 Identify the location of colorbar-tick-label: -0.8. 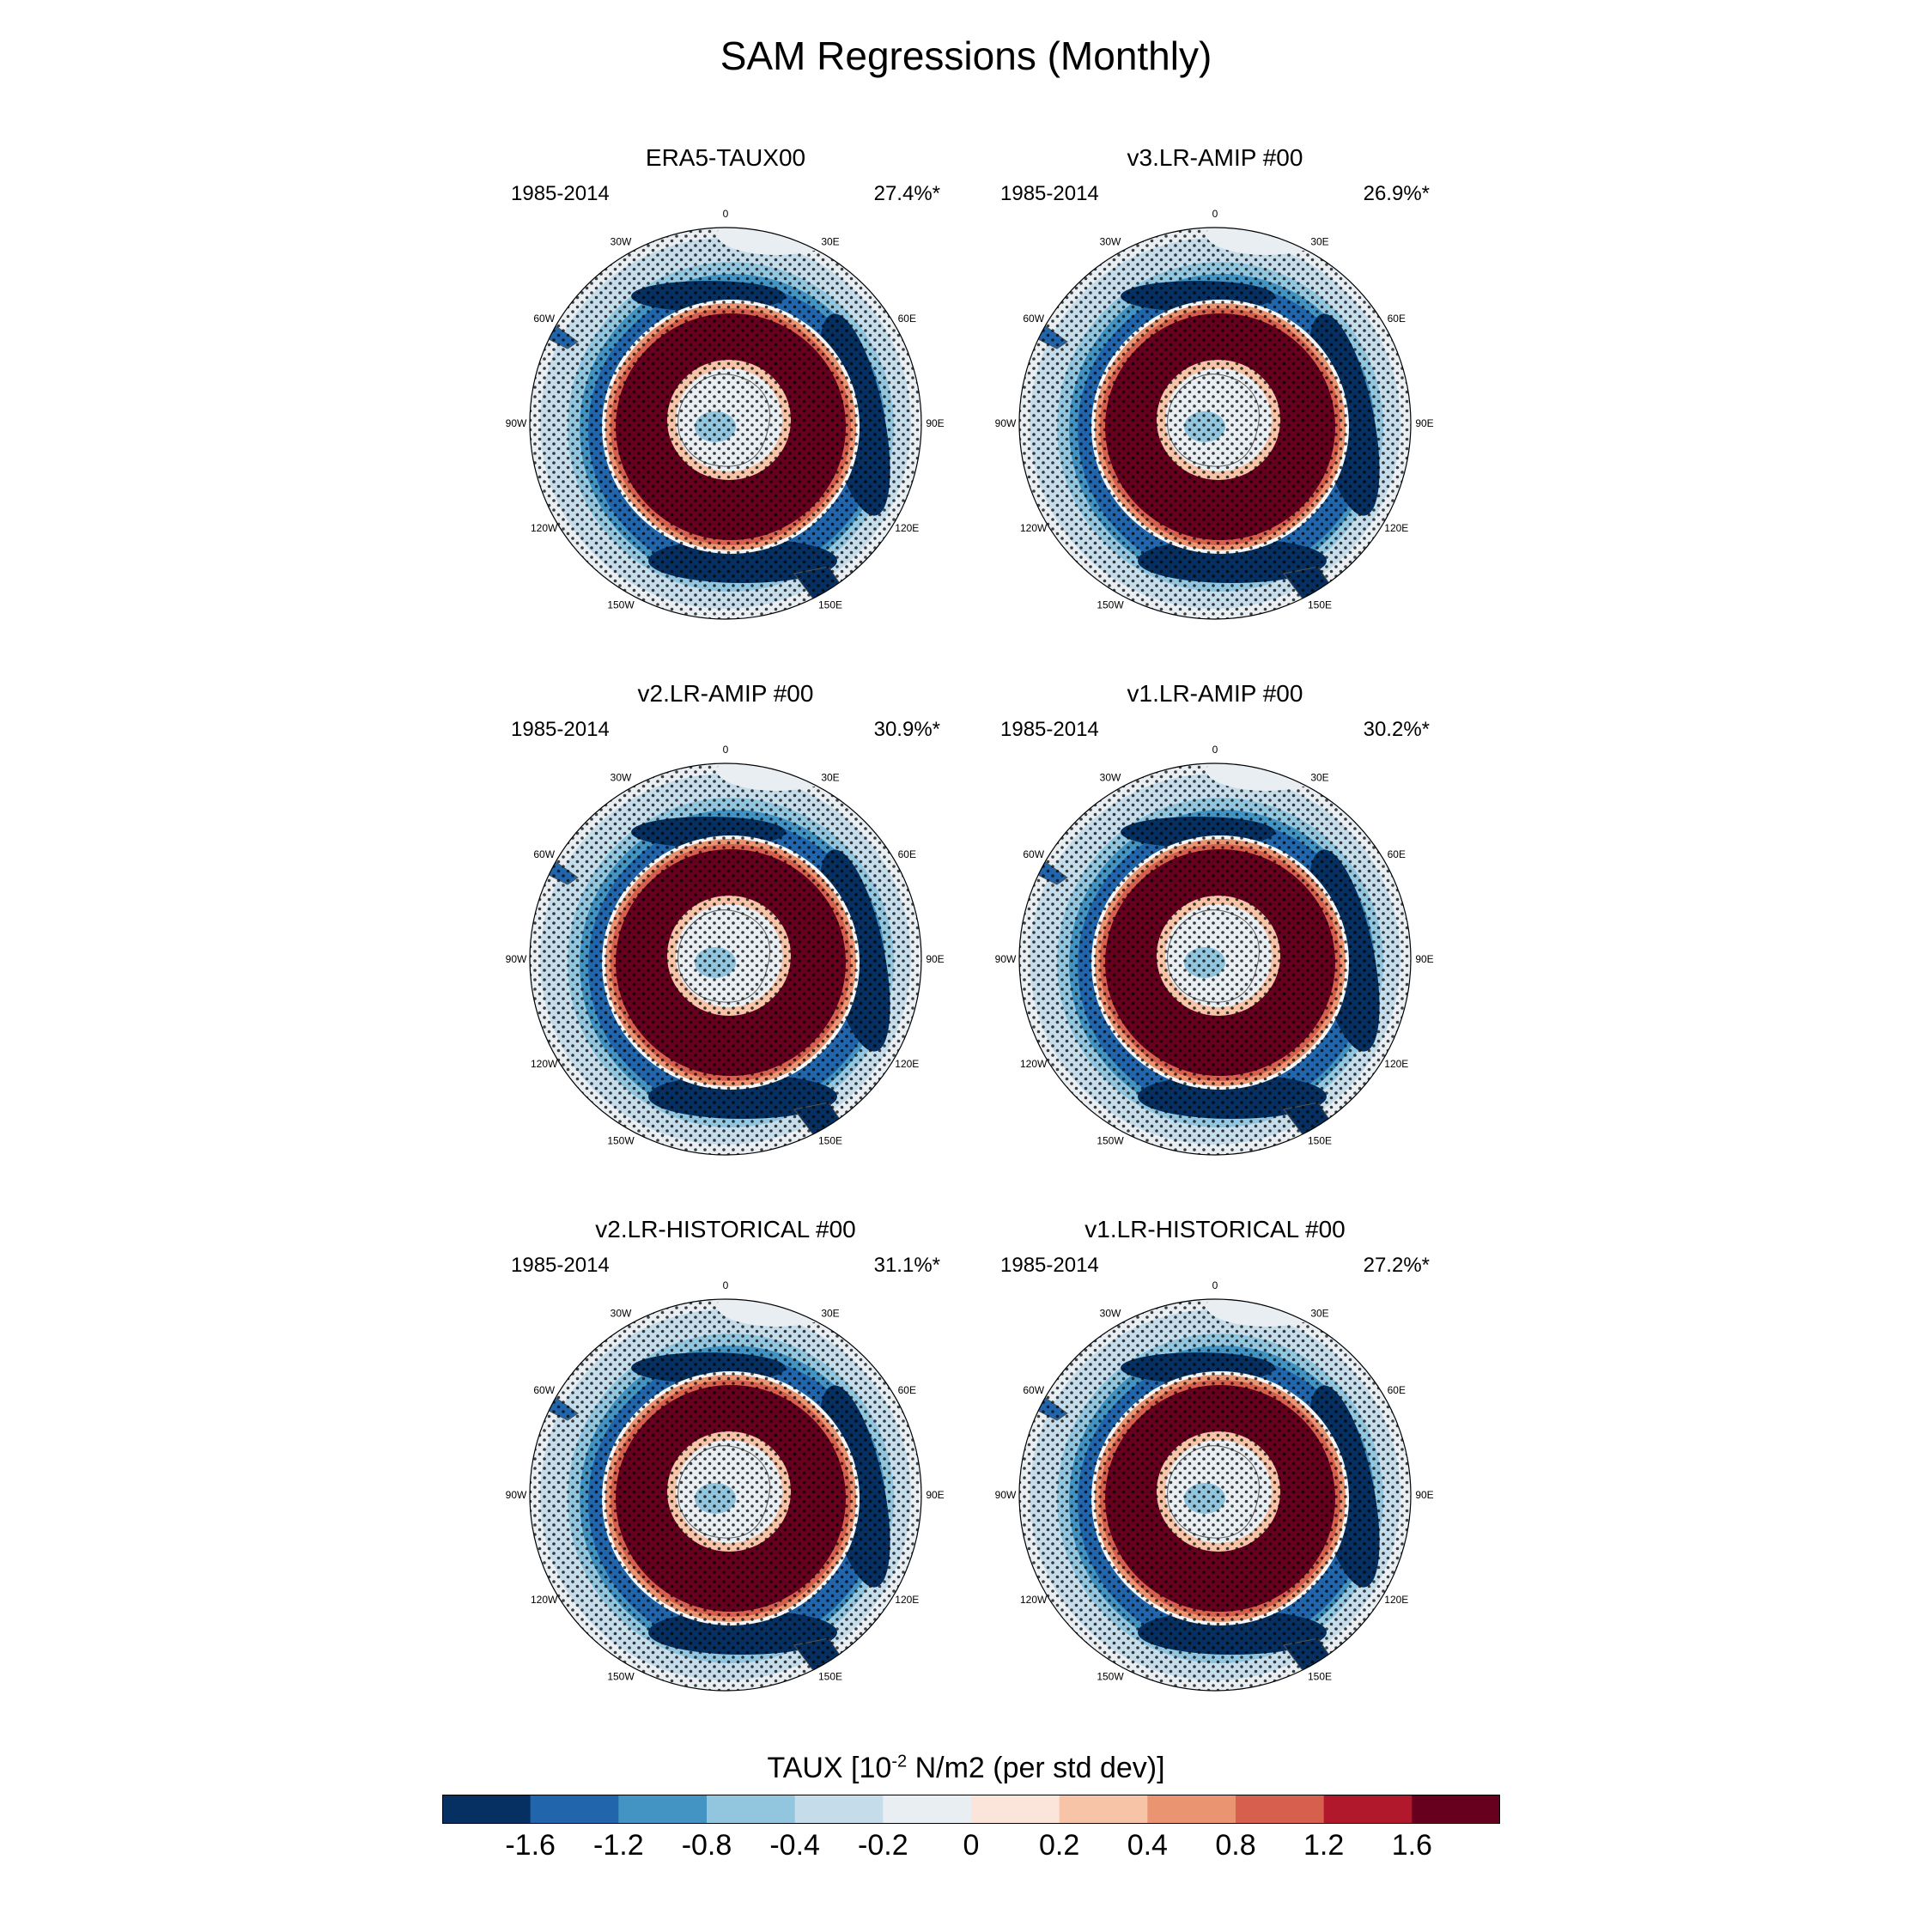
(706, 1845).